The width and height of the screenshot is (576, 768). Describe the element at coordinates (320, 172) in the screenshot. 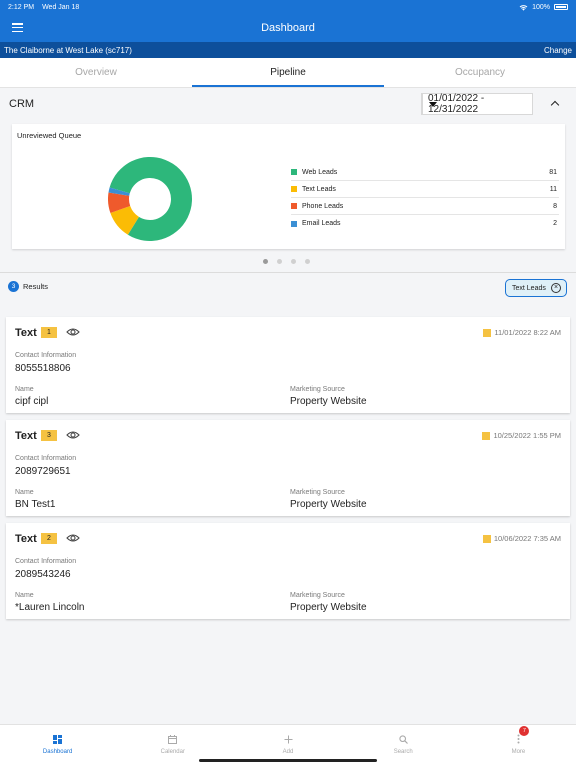

I see `legend-label: Web Leads` at that location.